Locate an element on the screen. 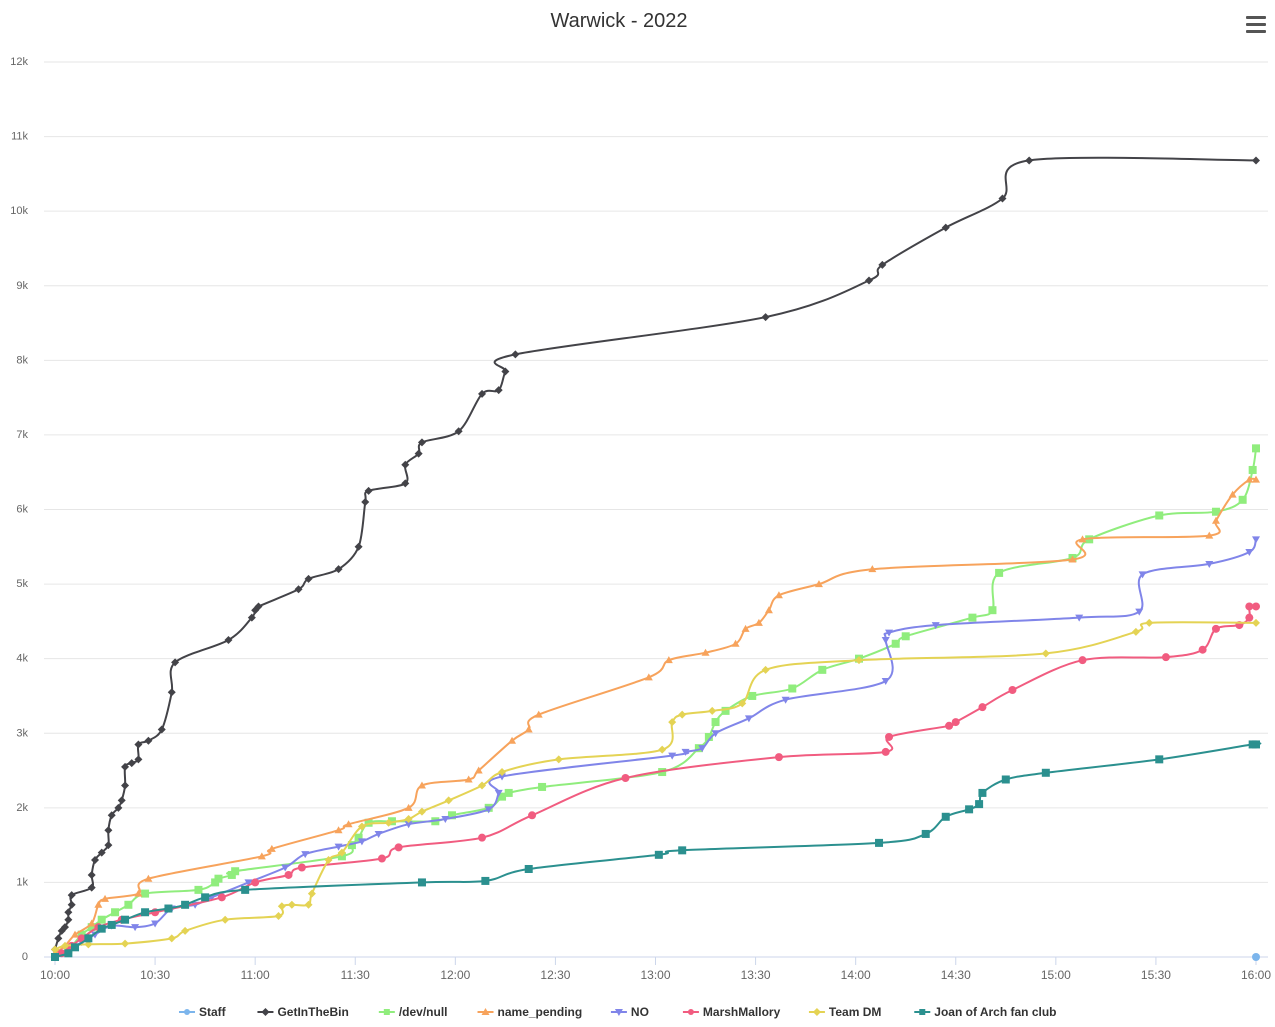 The width and height of the screenshot is (1275, 1027). legend-item: Staff is located at coordinates (202, 1012).